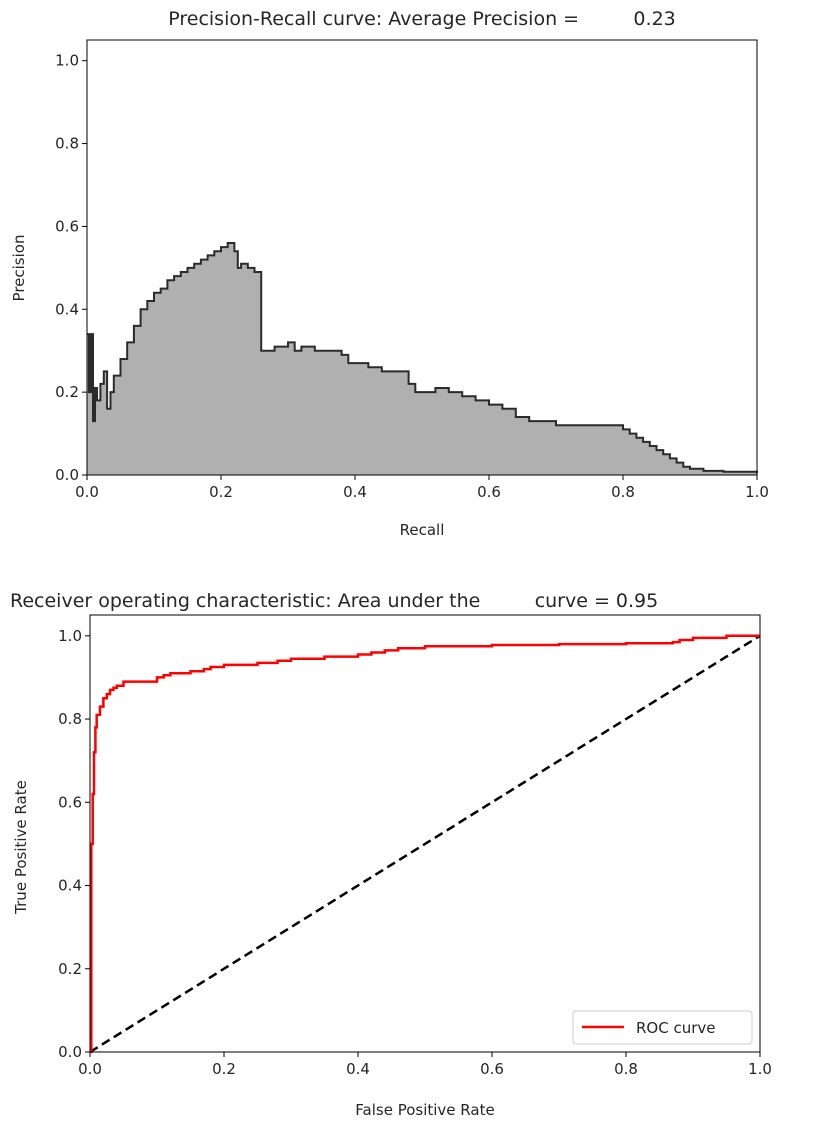  What do you see at coordinates (355, 492) in the screenshot?
I see `pr-x-tick-label: 0.4` at bounding box center [355, 492].